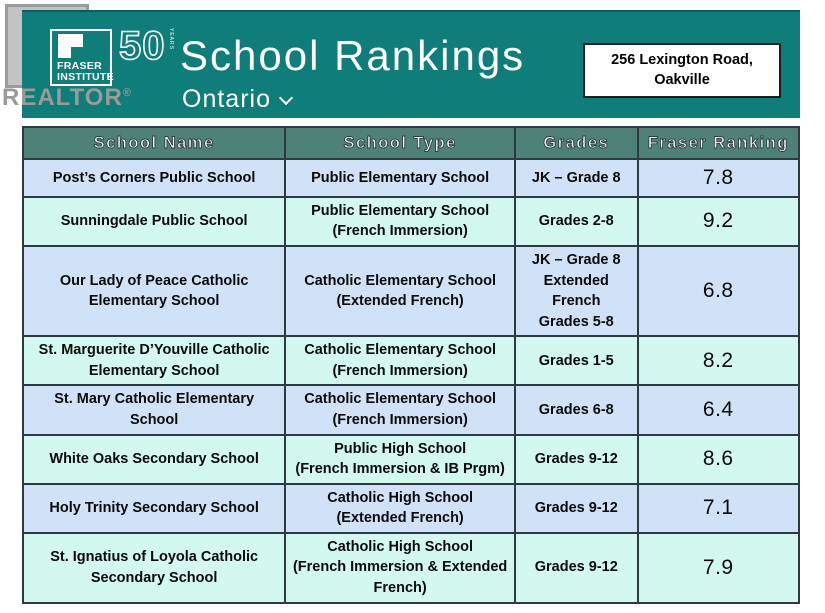  Describe the element at coordinates (154, 508) in the screenshot. I see `school-name: Holy Trinity Secondary School` at that location.